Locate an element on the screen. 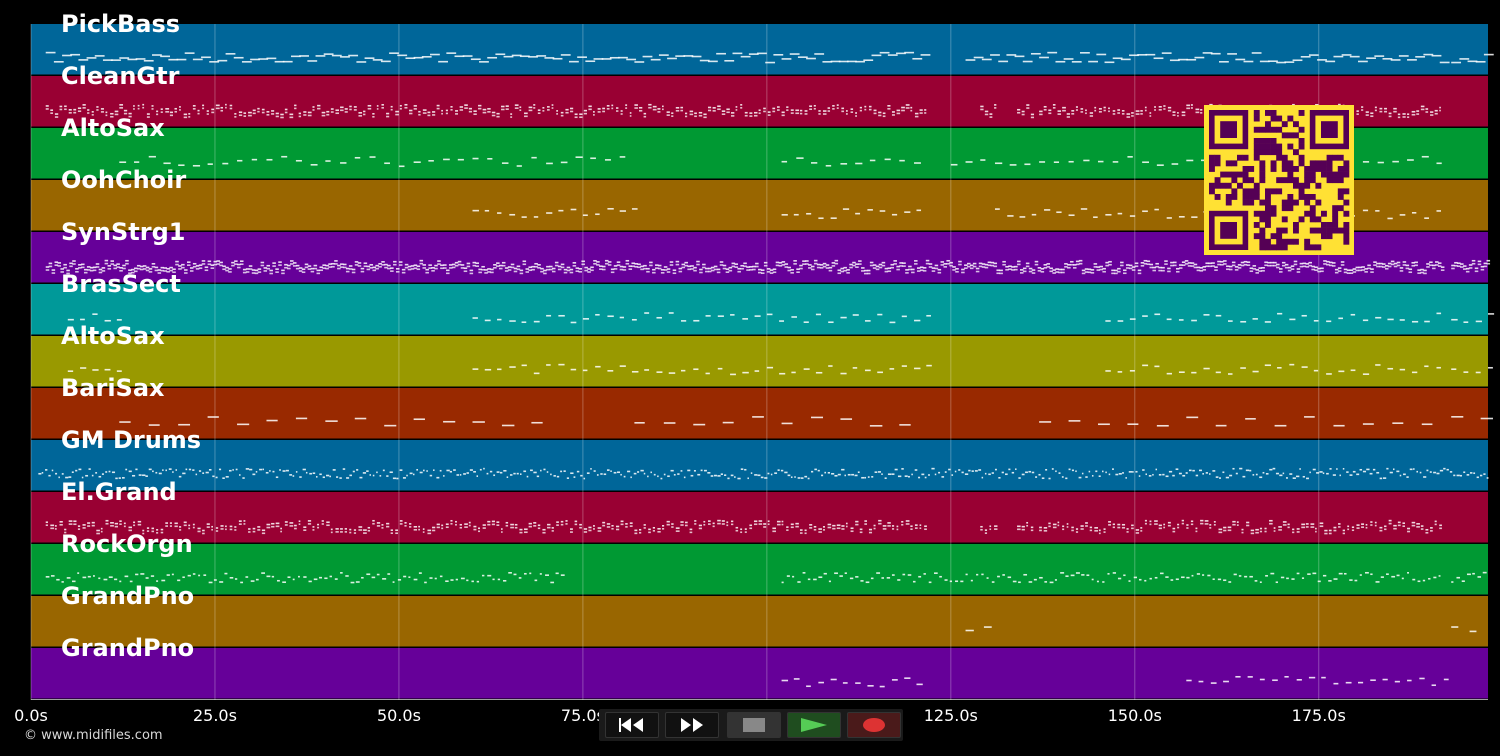 The height and width of the screenshot is (756, 1500). stop-button is located at coordinates (754, 725).